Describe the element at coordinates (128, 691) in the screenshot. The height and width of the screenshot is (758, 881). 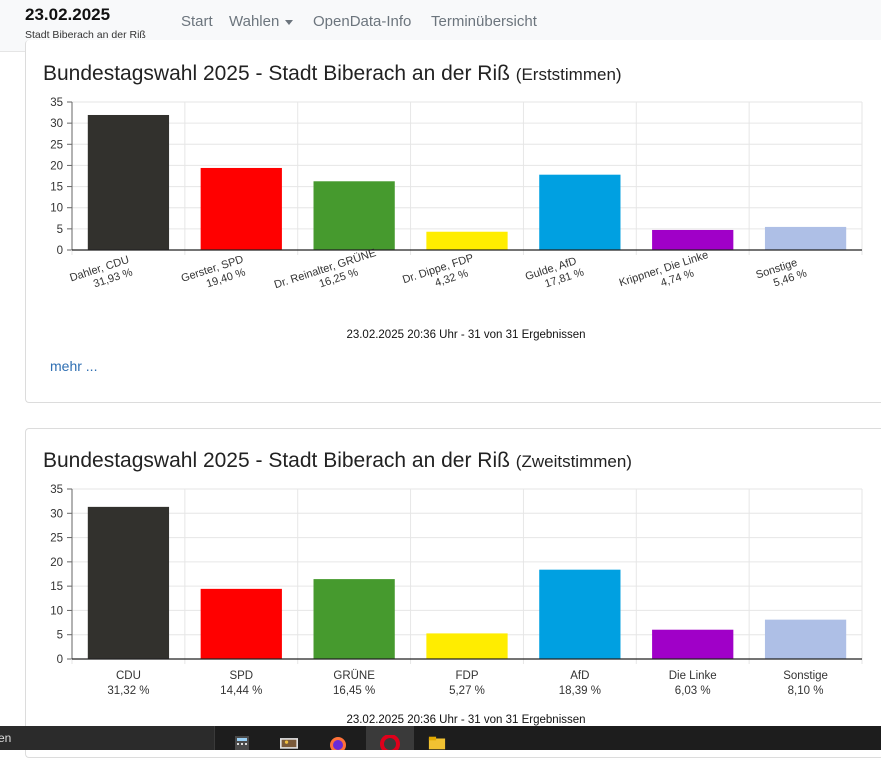
I see `x-value-label: 31,32 %` at that location.